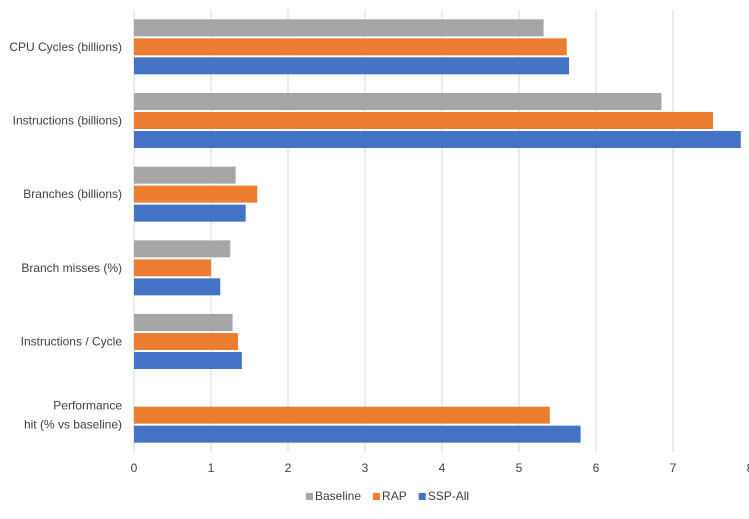 The width and height of the screenshot is (749, 519). Describe the element at coordinates (519, 468) in the screenshot. I see `x-tick-label: 5` at that location.